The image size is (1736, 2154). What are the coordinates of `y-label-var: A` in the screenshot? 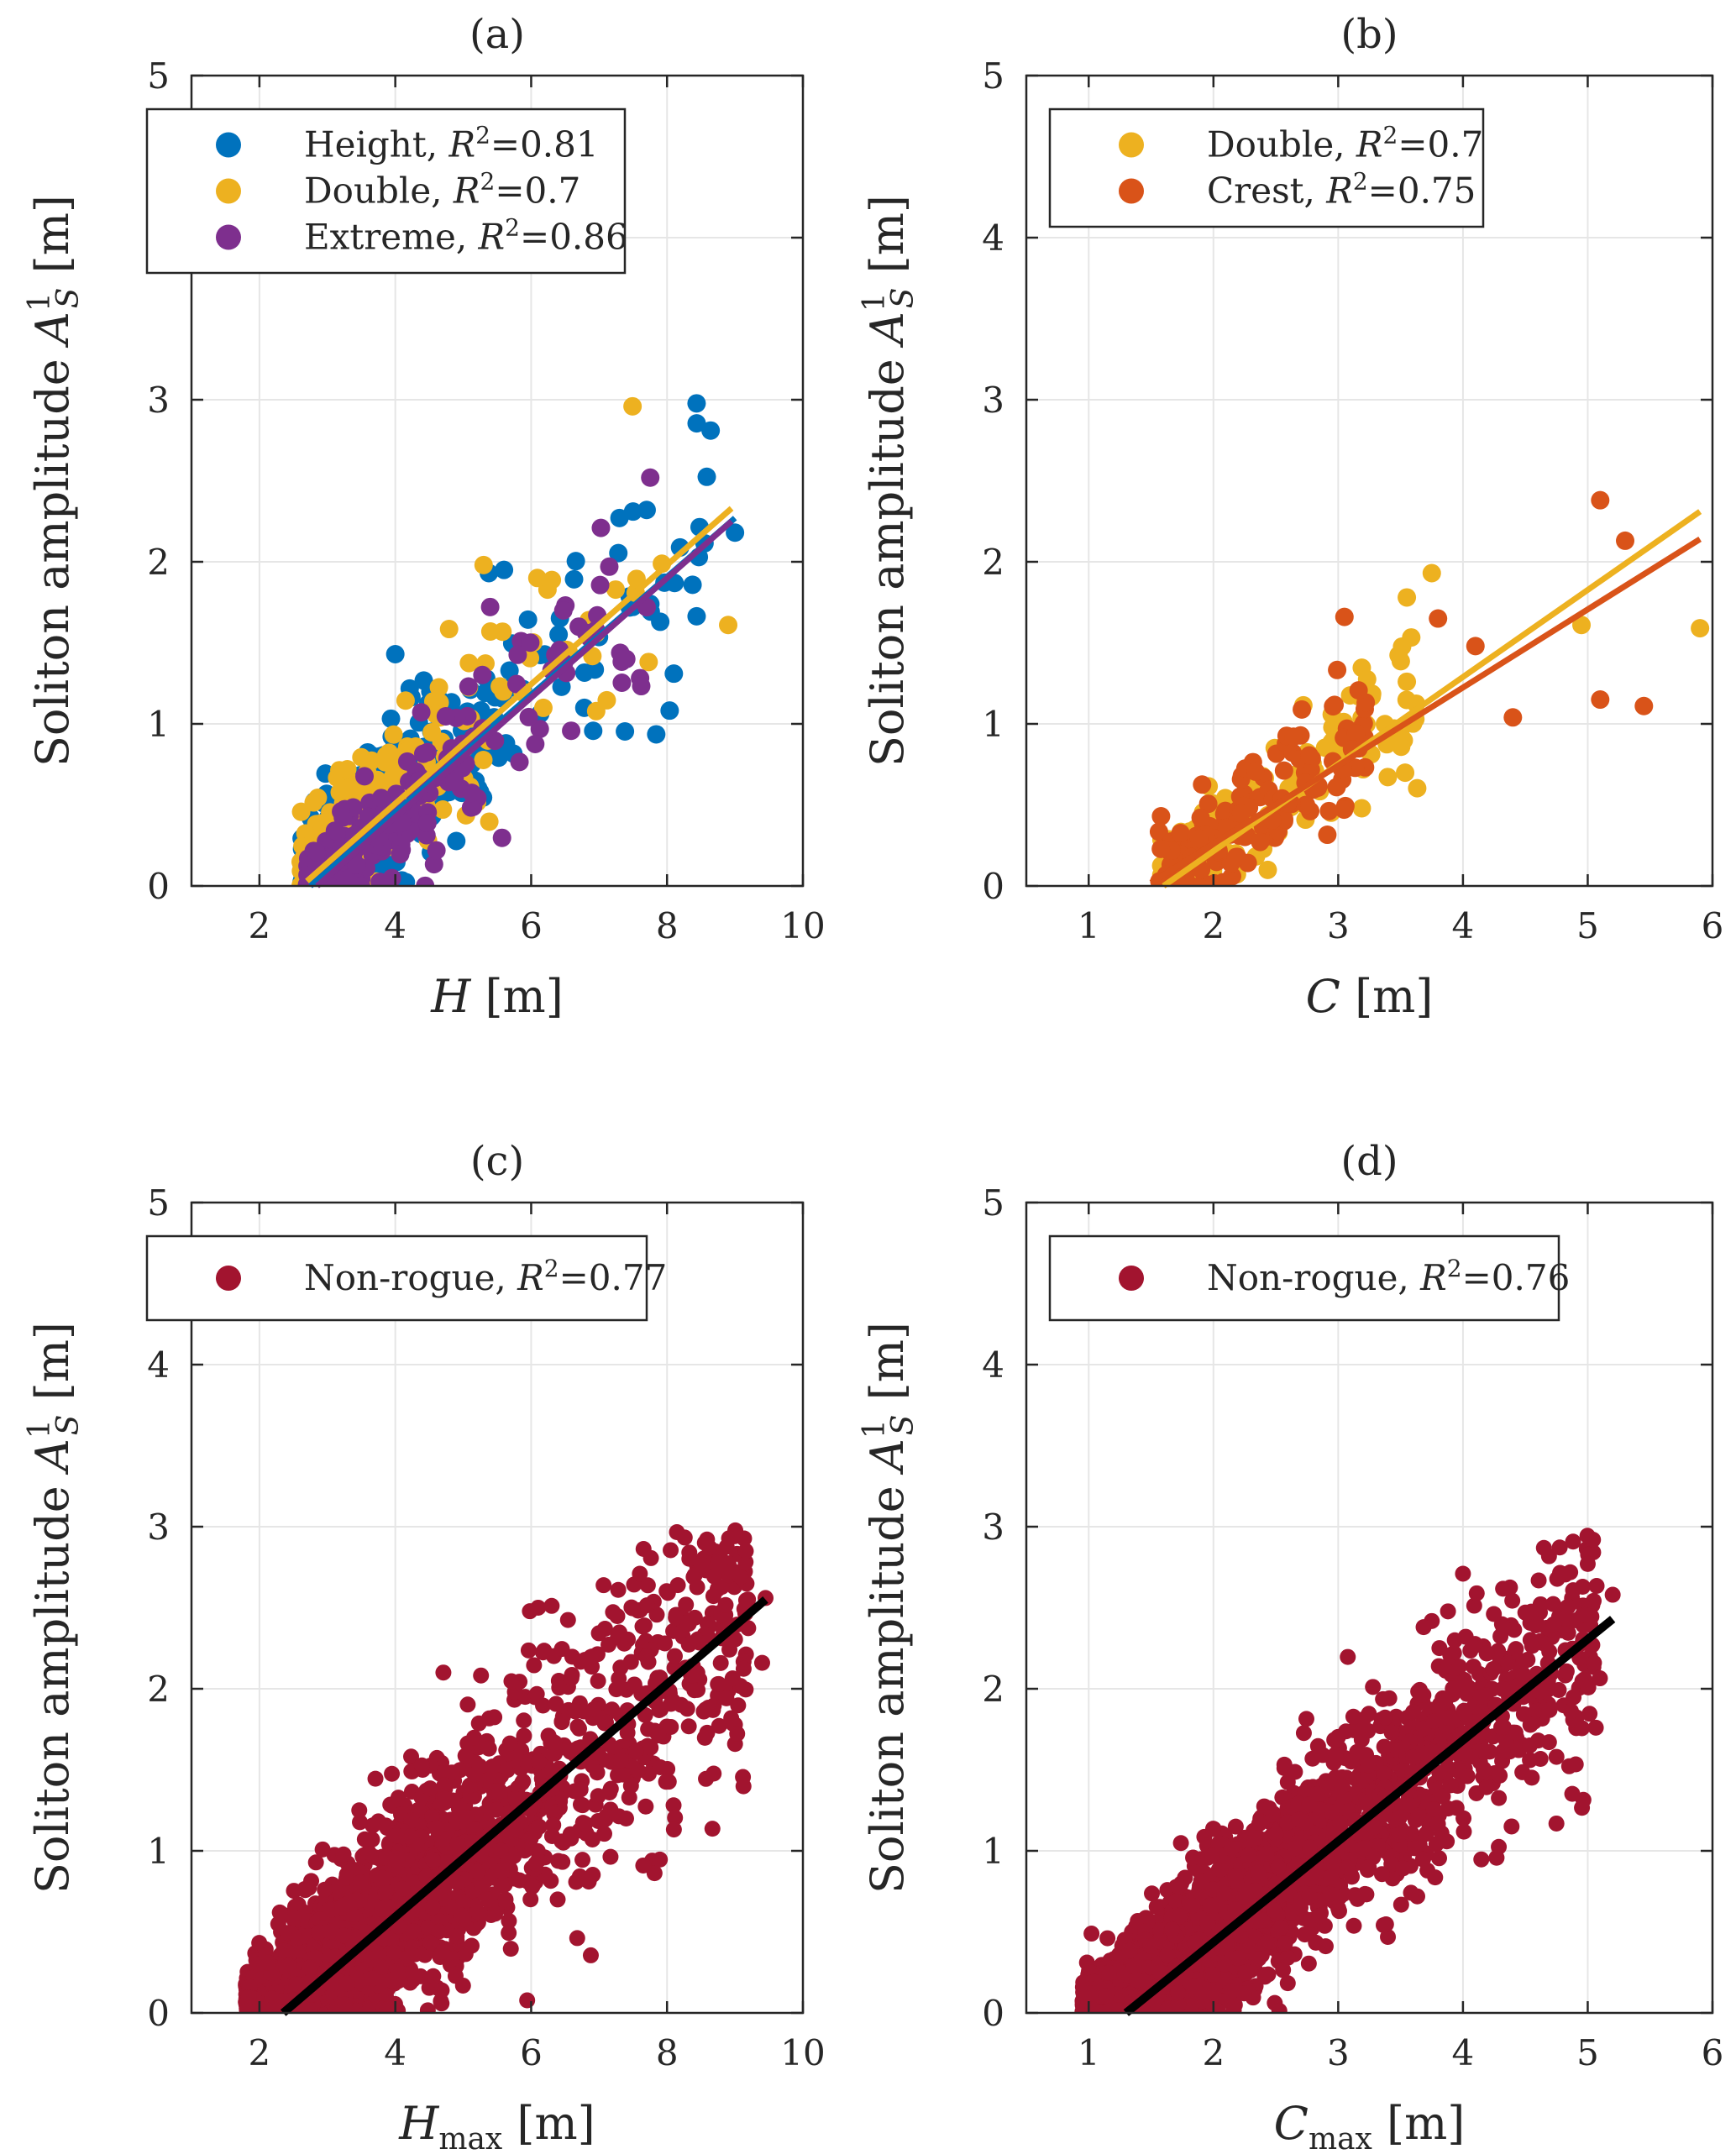 It's located at (52, 330).